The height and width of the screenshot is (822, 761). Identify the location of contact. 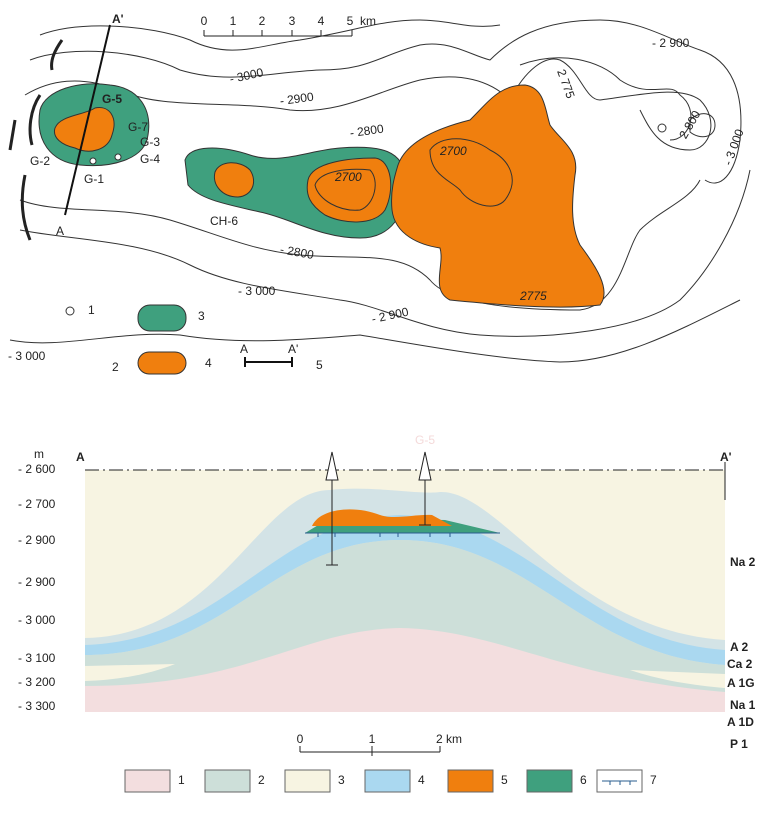
(402, 534).